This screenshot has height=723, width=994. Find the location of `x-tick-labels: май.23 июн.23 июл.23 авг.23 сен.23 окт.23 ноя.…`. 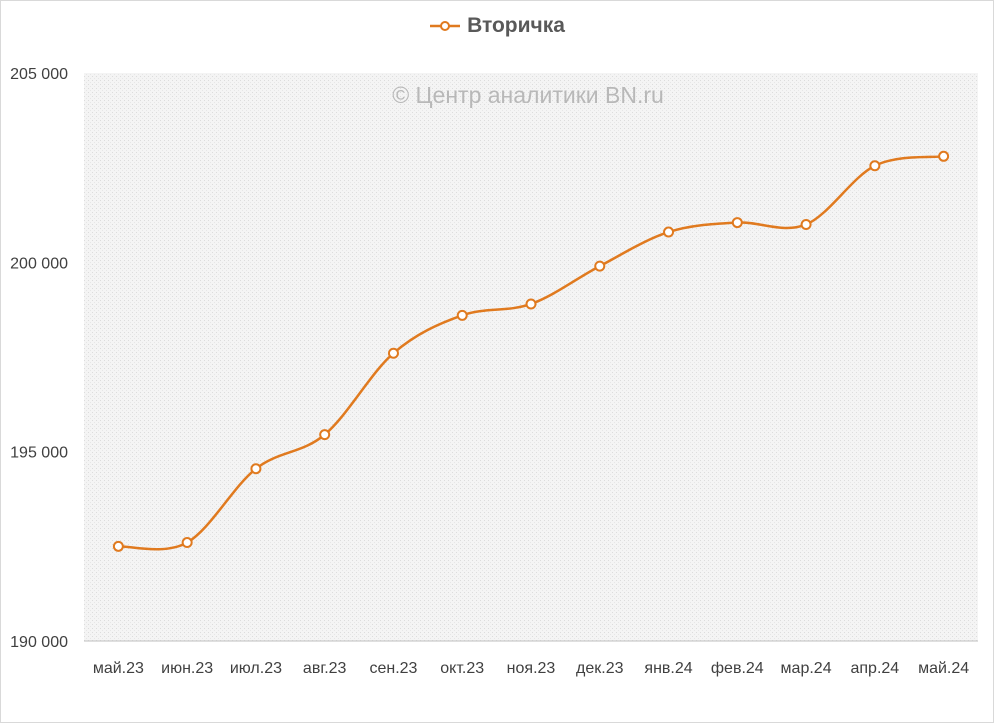

x-tick-labels: май.23 июн.23 июл.23 авг.23 сен.23 окт.23 ноя.… is located at coordinates (531, 668).